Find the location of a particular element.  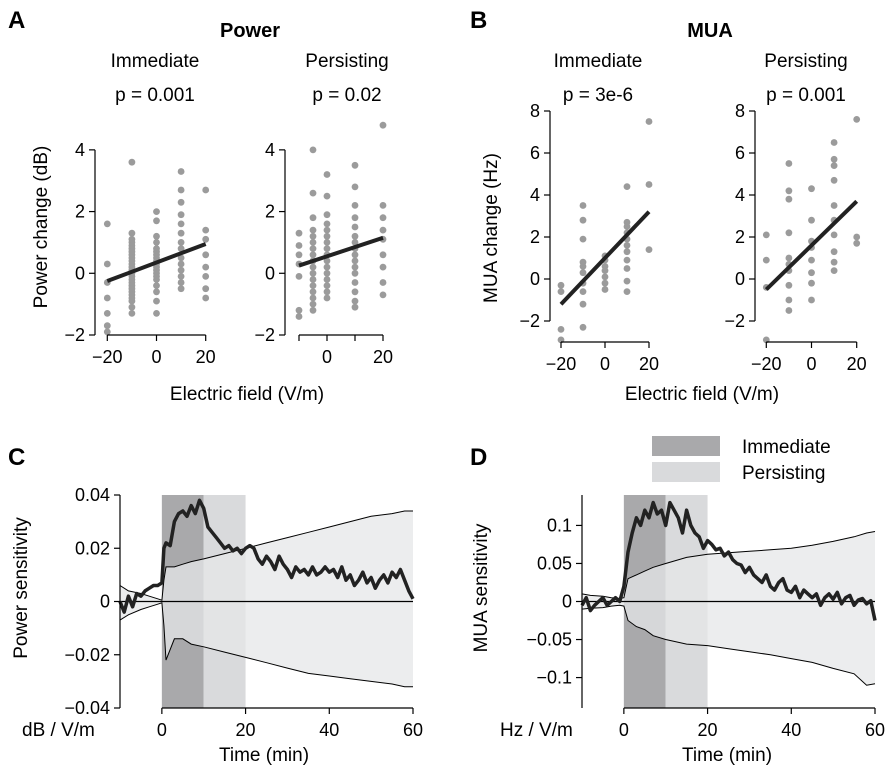

y-tick-label: 8 is located at coordinates (535, 111).